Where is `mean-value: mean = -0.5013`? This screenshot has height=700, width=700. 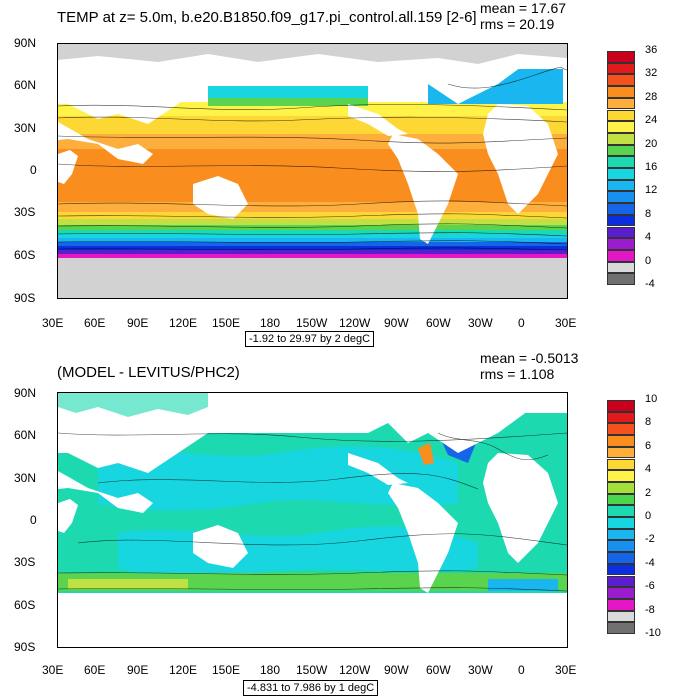
mean-value: mean = -0.5013 is located at coordinates (529, 358).